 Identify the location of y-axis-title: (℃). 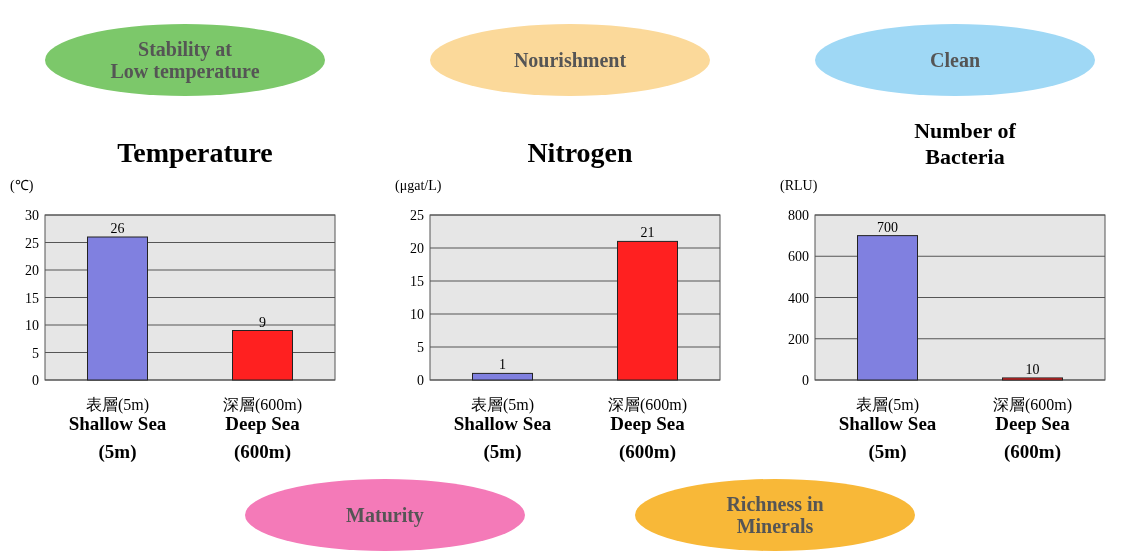
(22, 186).